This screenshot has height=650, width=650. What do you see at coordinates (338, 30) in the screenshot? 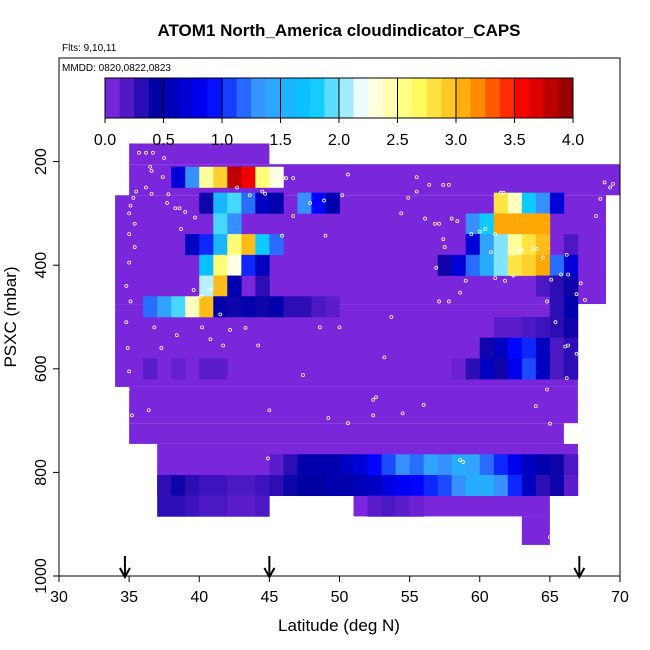
I see `chart-title: ATOM1 North_America cloudindicator_CAPS` at bounding box center [338, 30].